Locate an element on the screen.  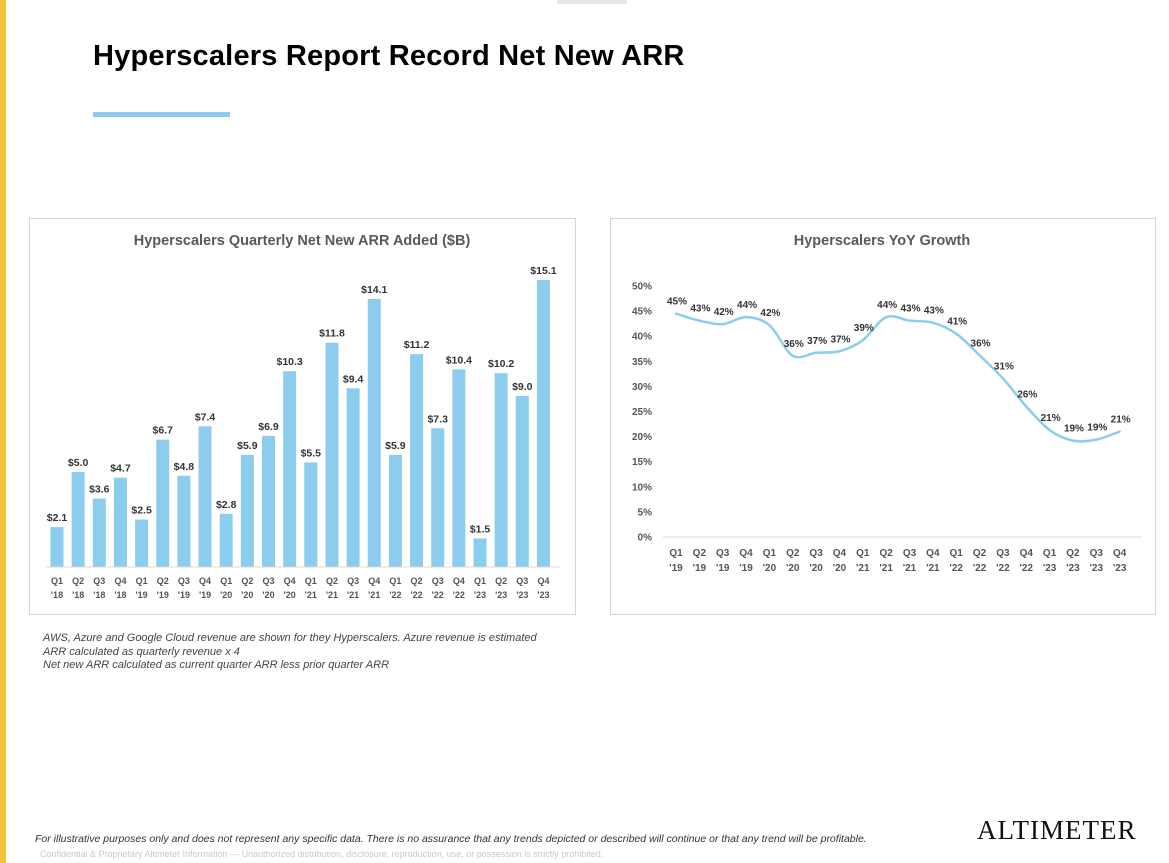
point-data-label: 36% is located at coordinates (981, 343).